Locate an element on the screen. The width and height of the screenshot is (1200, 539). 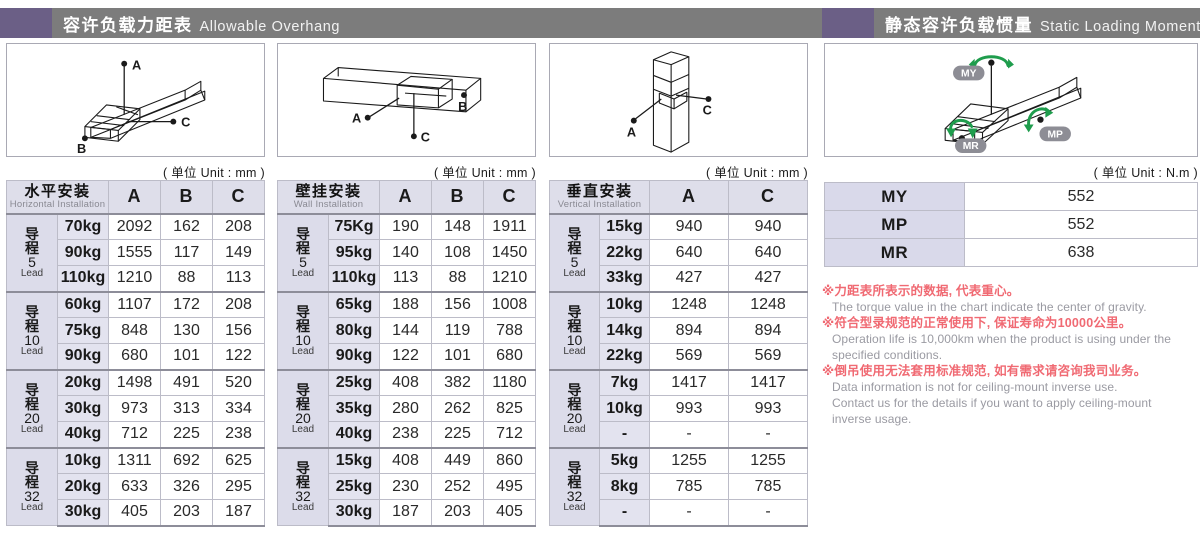
moment-row: MR 638 is located at coordinates (1011, 252).